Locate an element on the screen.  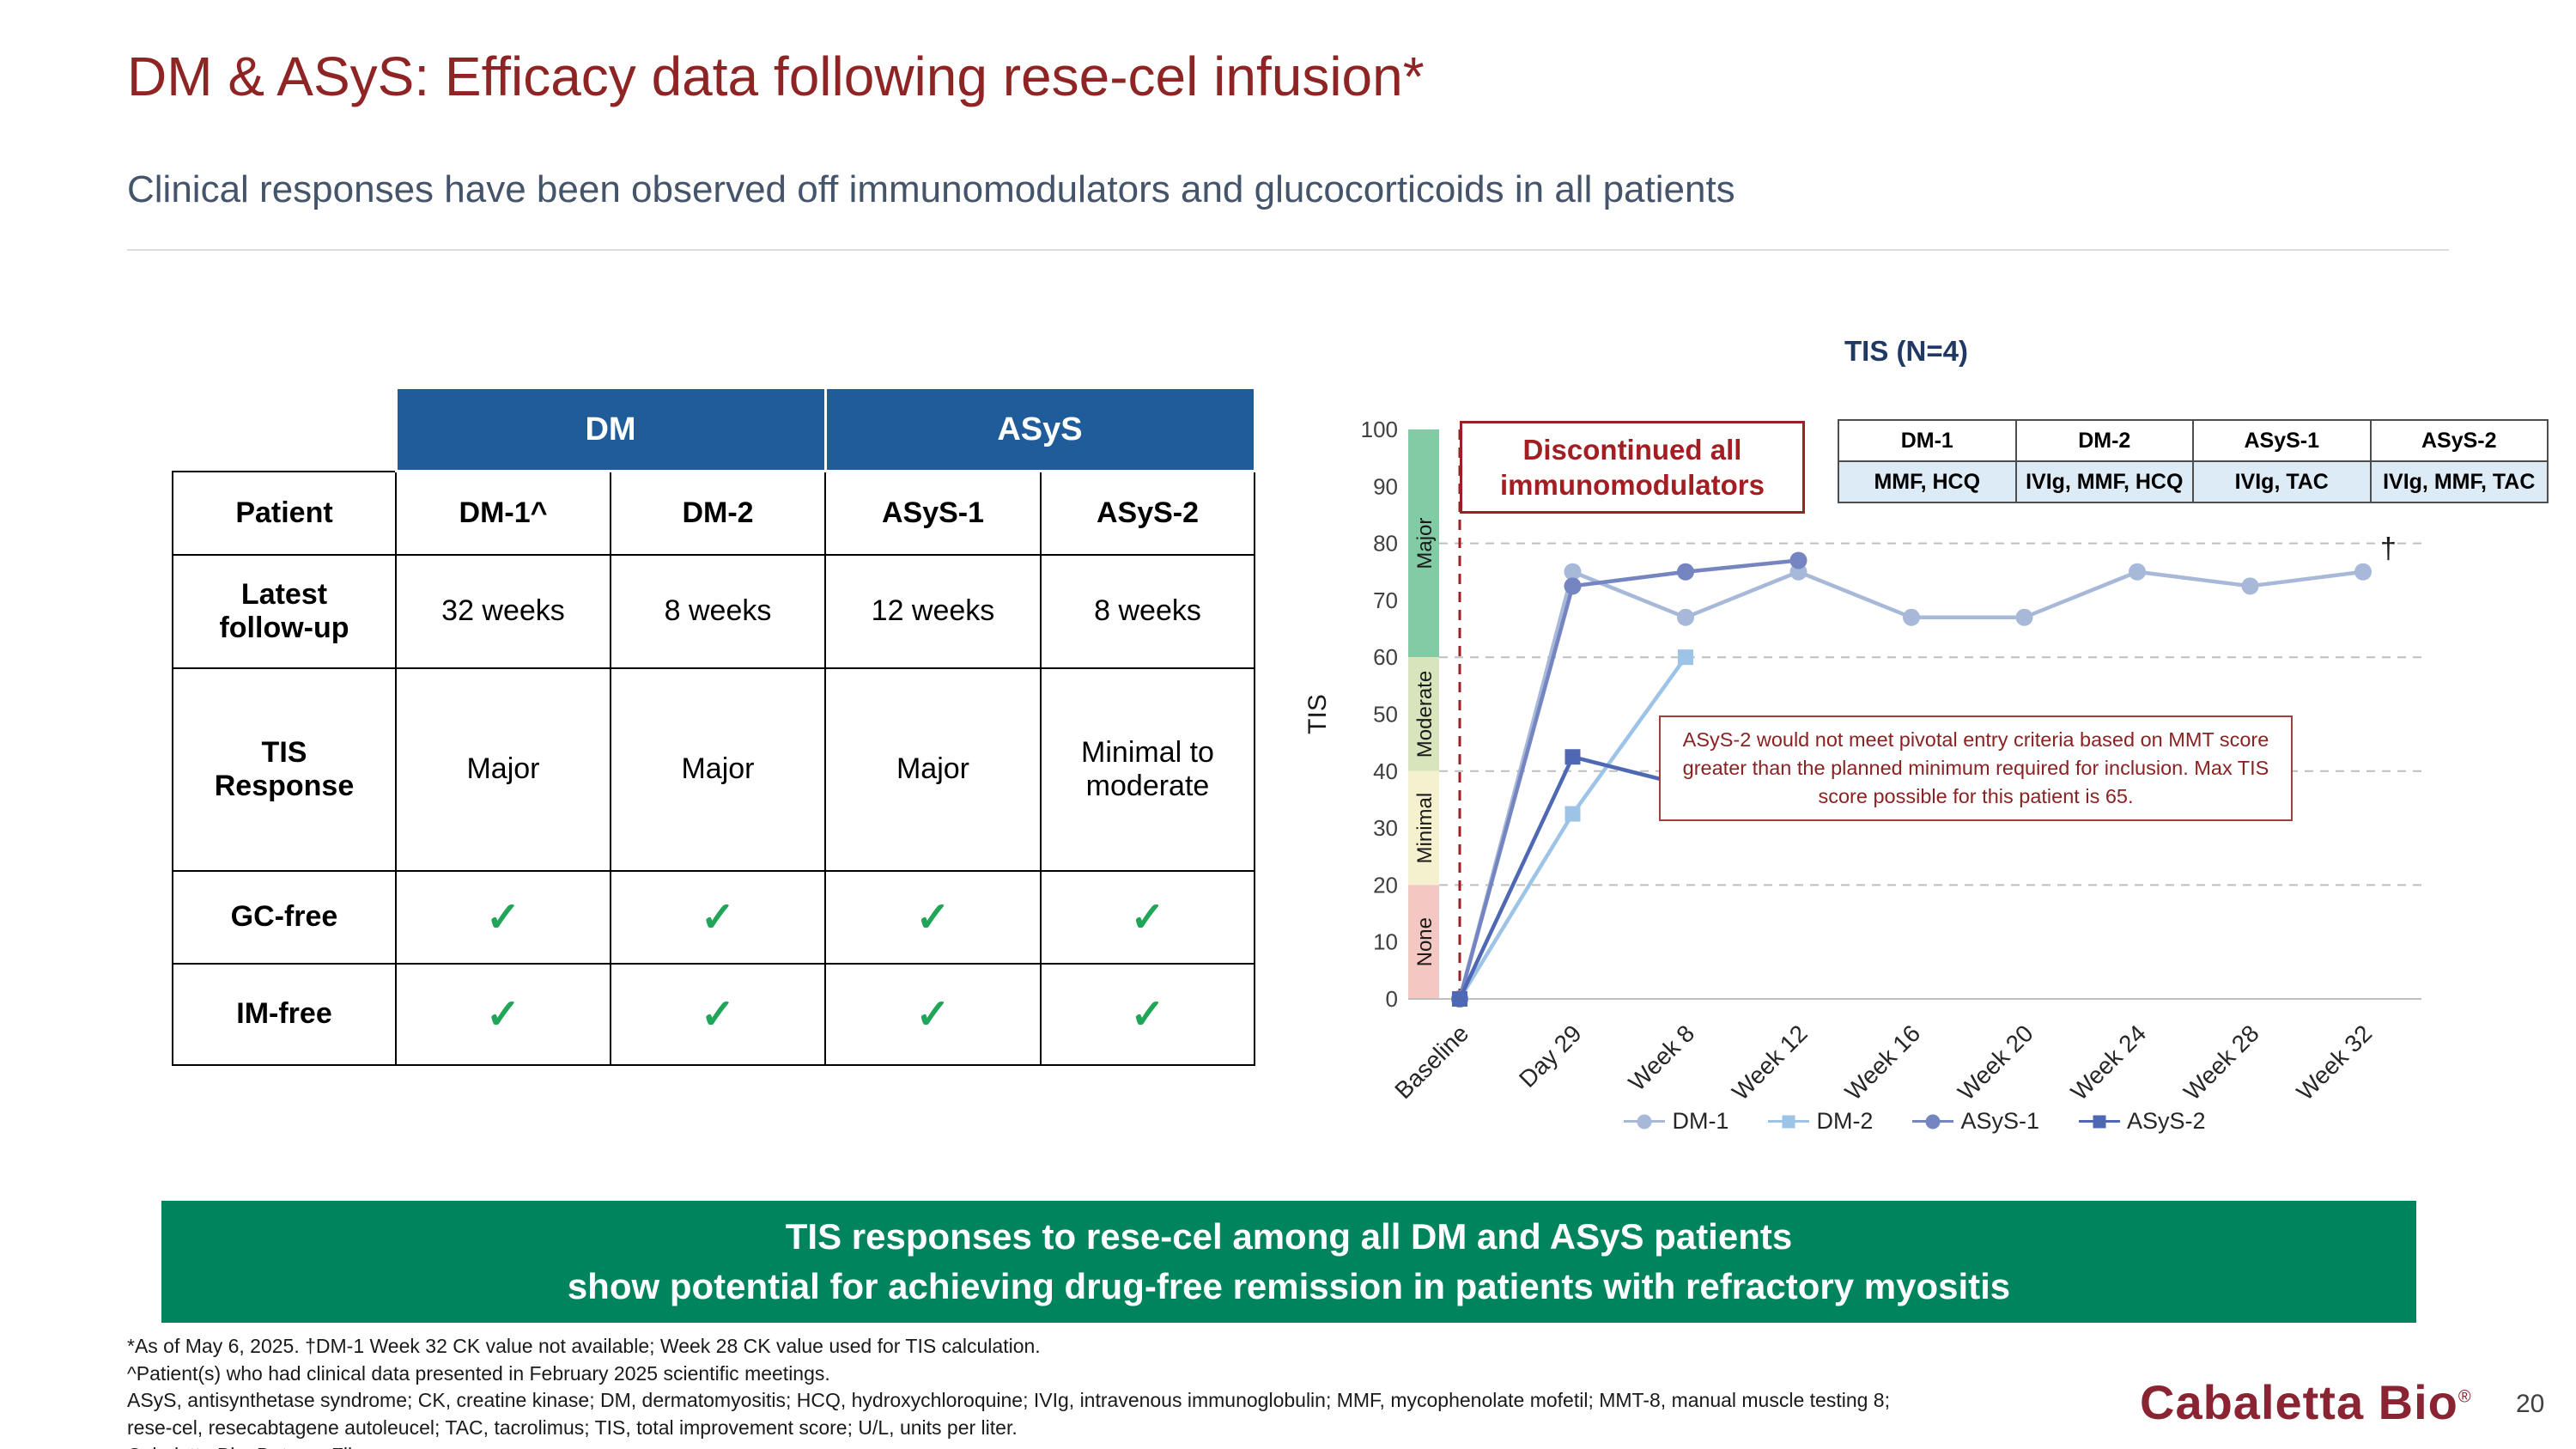
x-tick-label: Week 8 is located at coordinates (1662, 1058).